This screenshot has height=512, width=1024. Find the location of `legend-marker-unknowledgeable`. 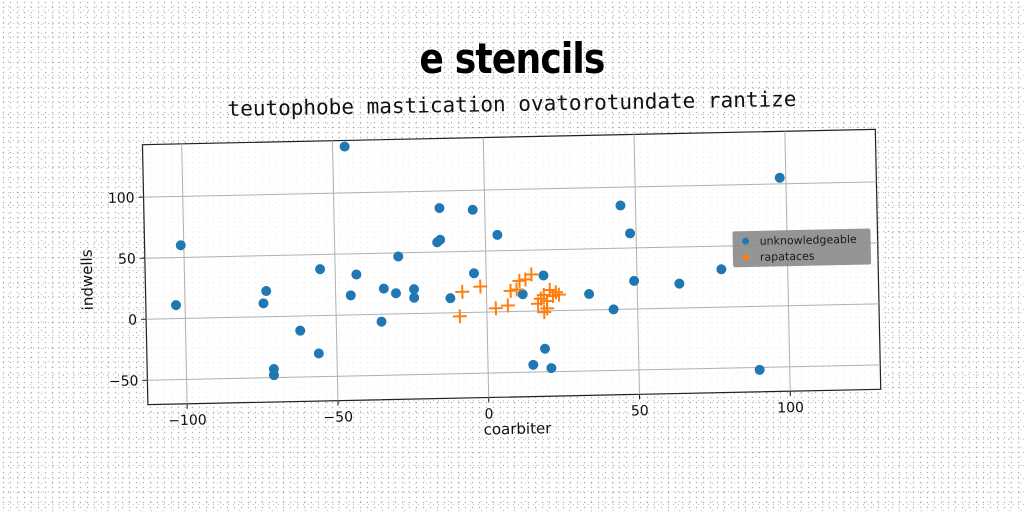

legend-marker-unknowledgeable is located at coordinates (746, 241).